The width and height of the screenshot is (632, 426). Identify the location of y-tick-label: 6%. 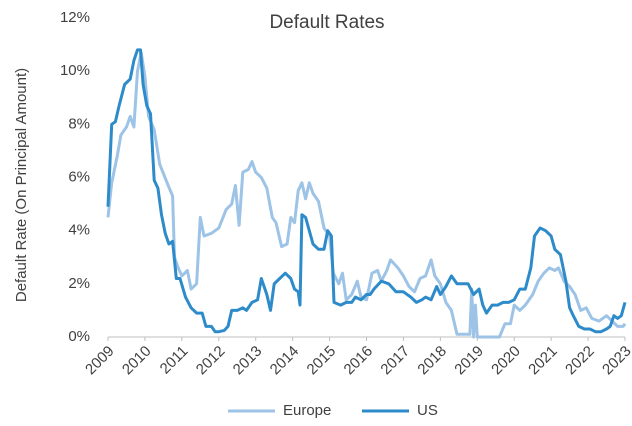
(79, 176).